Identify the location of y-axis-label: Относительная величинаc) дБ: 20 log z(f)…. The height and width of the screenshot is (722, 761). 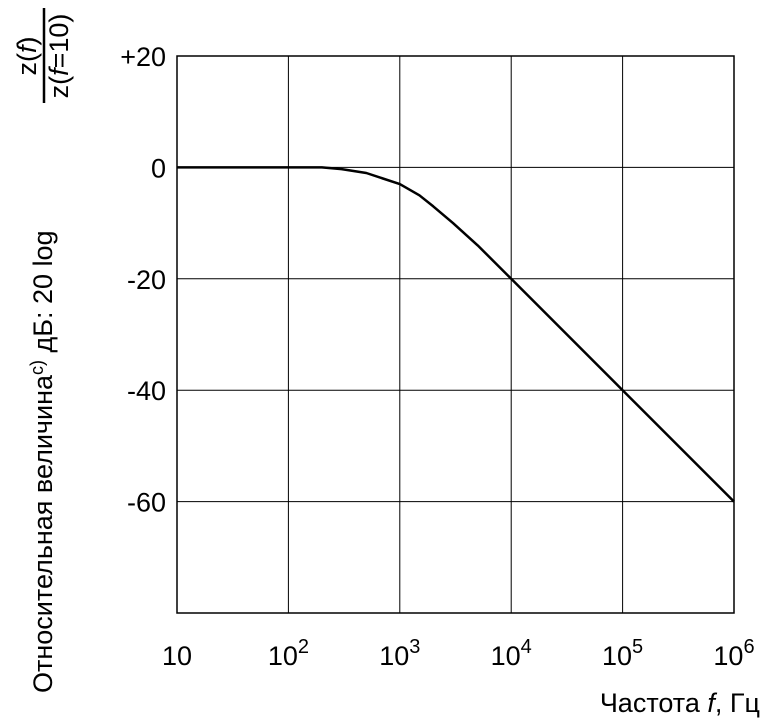
(43, 350).